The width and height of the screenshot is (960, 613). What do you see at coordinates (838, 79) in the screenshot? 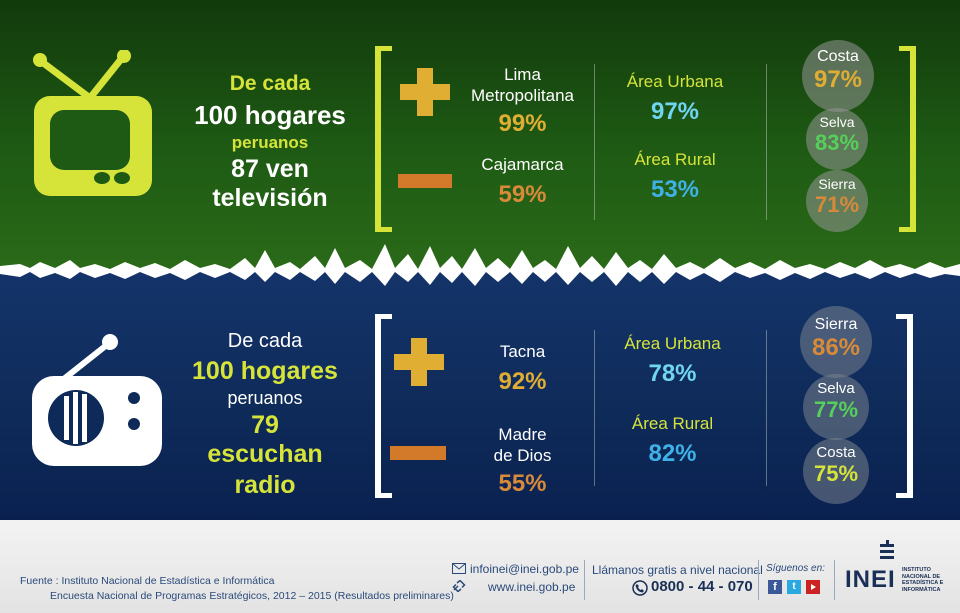
I see `tv-region-value: 97%` at bounding box center [838, 79].